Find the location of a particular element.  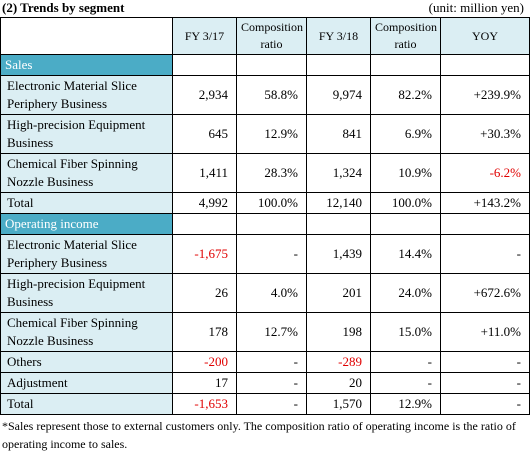

section-title: Sales is located at coordinates (86, 65).